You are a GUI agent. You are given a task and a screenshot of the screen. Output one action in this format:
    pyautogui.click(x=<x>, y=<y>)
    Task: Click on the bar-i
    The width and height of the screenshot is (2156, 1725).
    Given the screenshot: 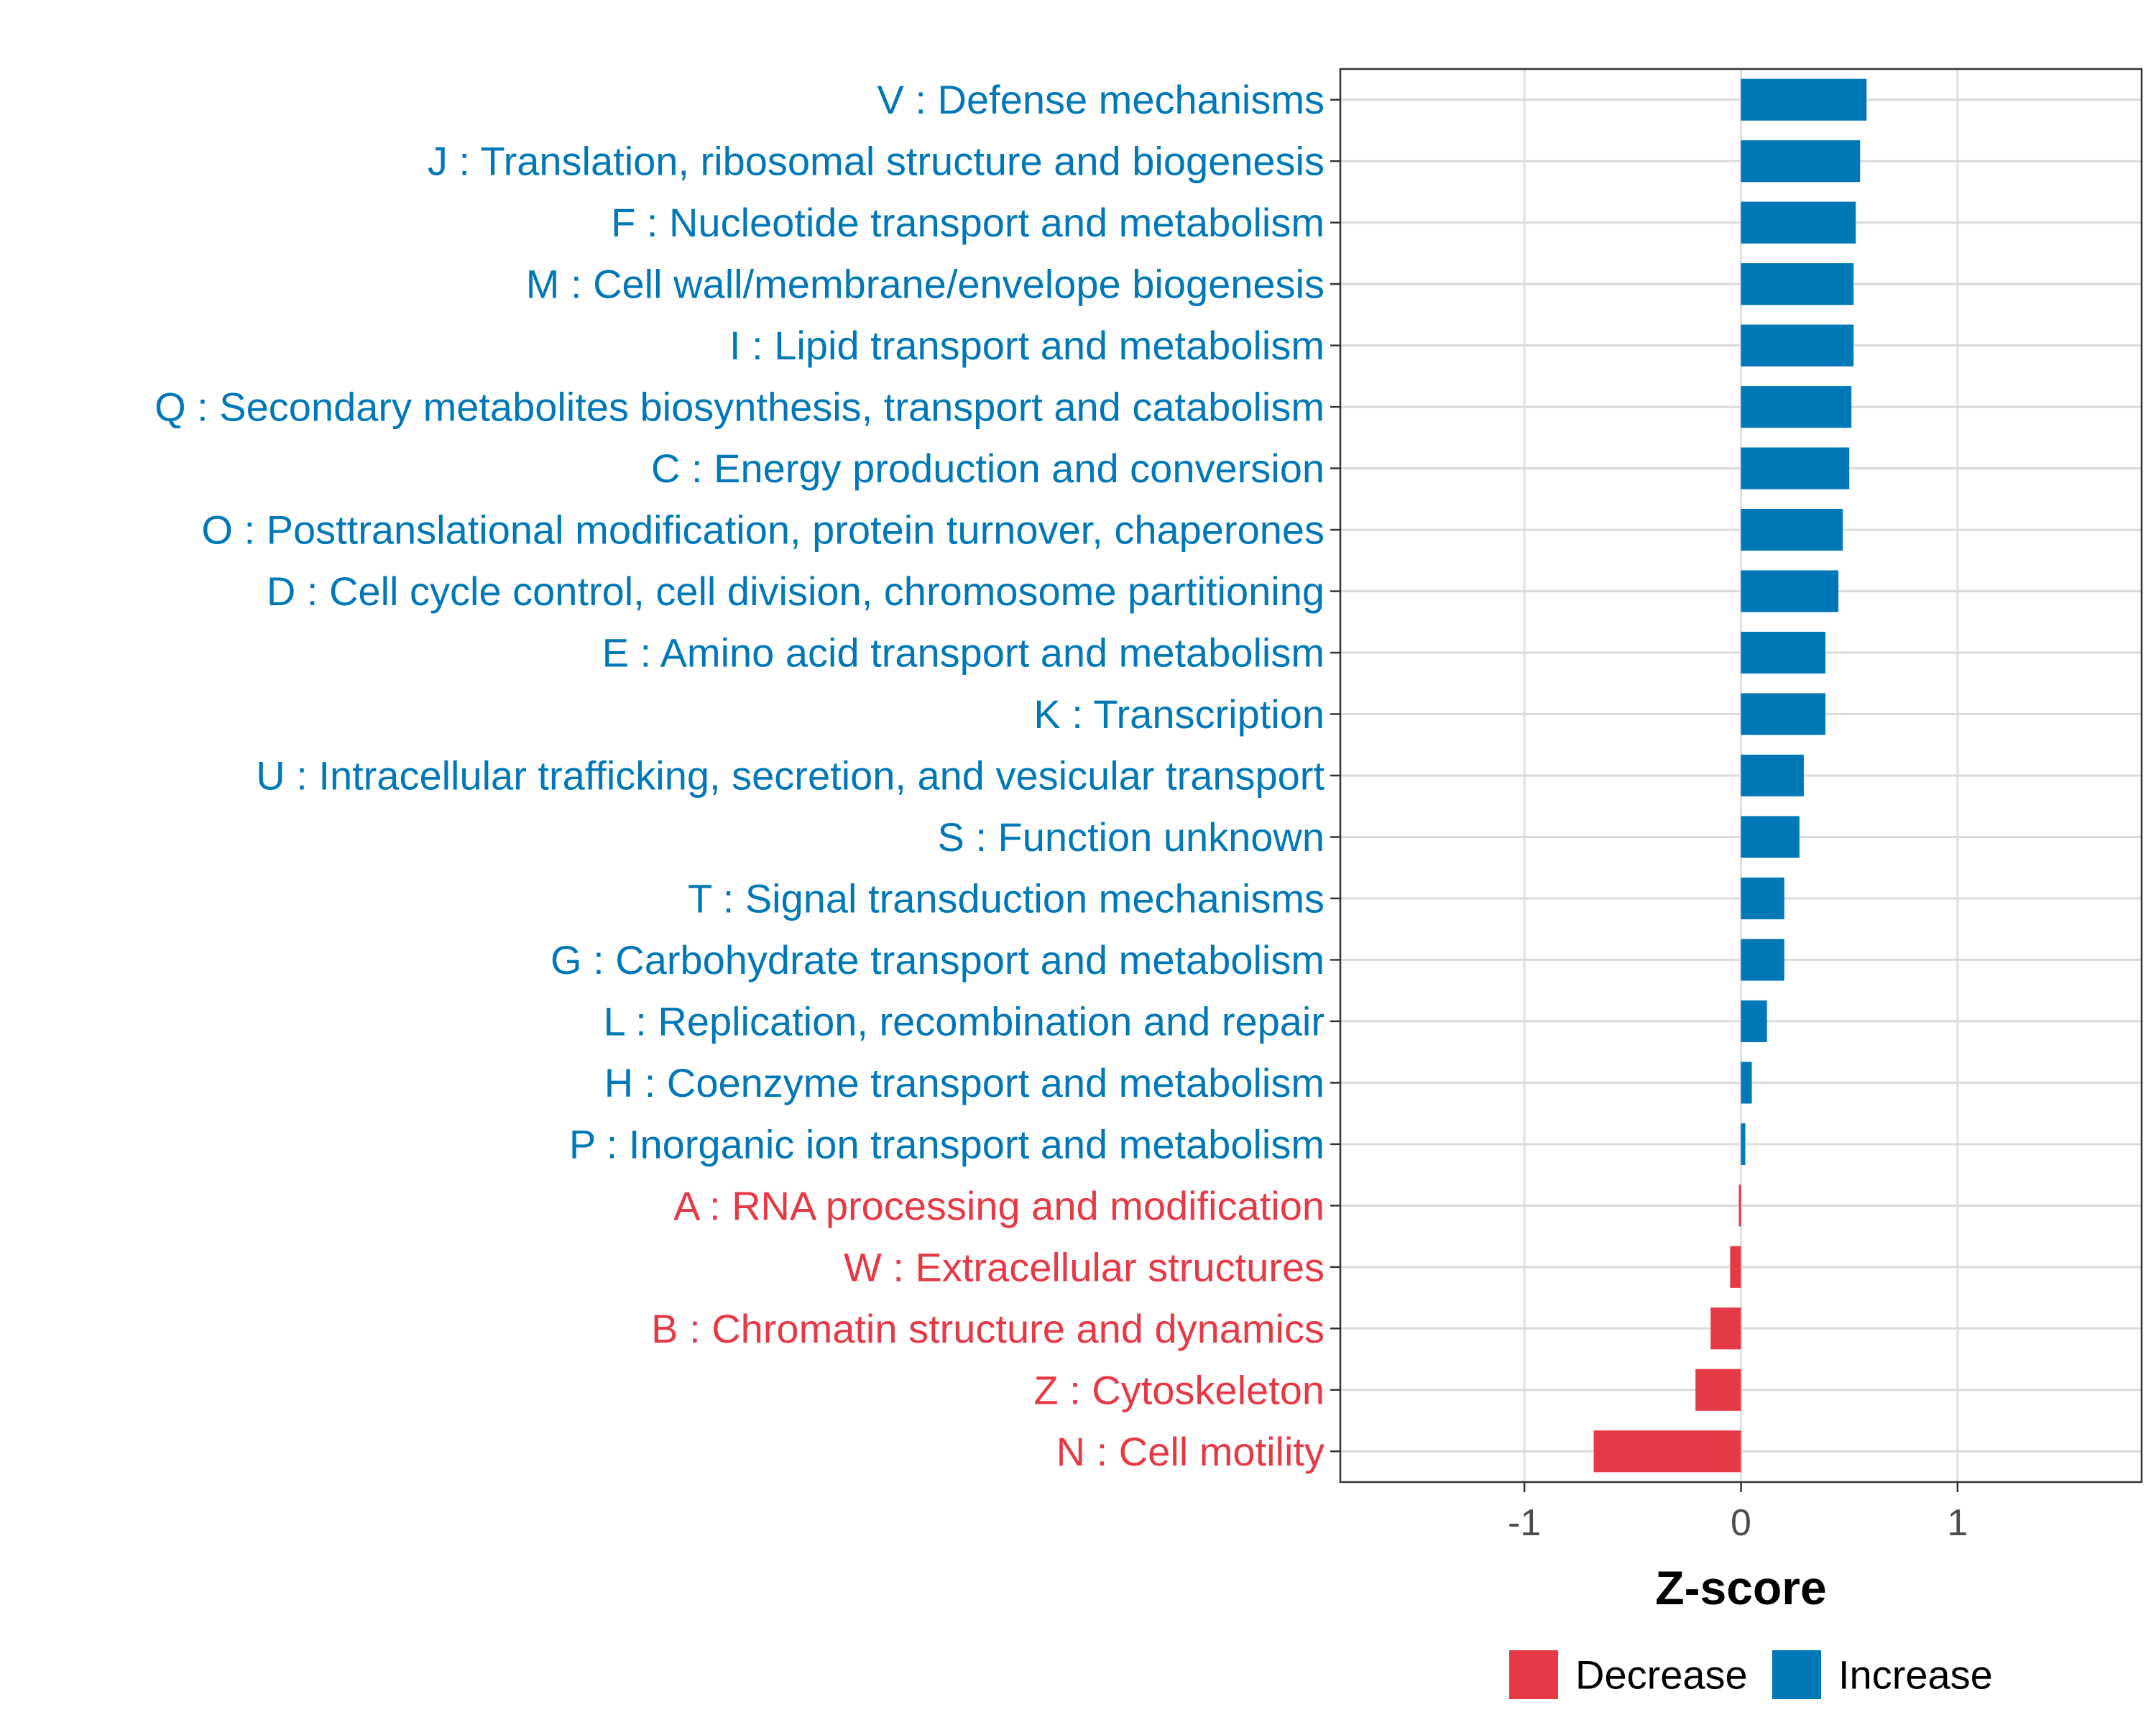 What is the action you would take?
    pyautogui.click(x=1798, y=345)
    